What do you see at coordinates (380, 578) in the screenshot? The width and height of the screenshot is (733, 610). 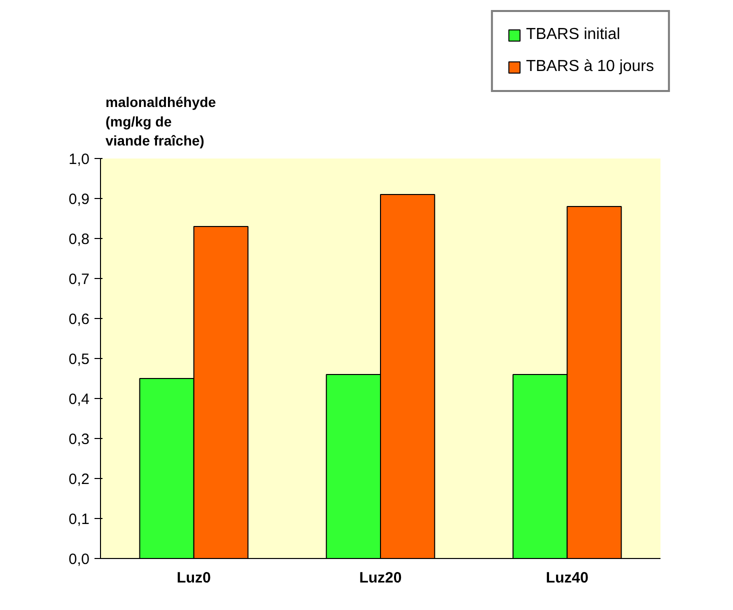 I see `x-tick-label: Luz20` at bounding box center [380, 578].